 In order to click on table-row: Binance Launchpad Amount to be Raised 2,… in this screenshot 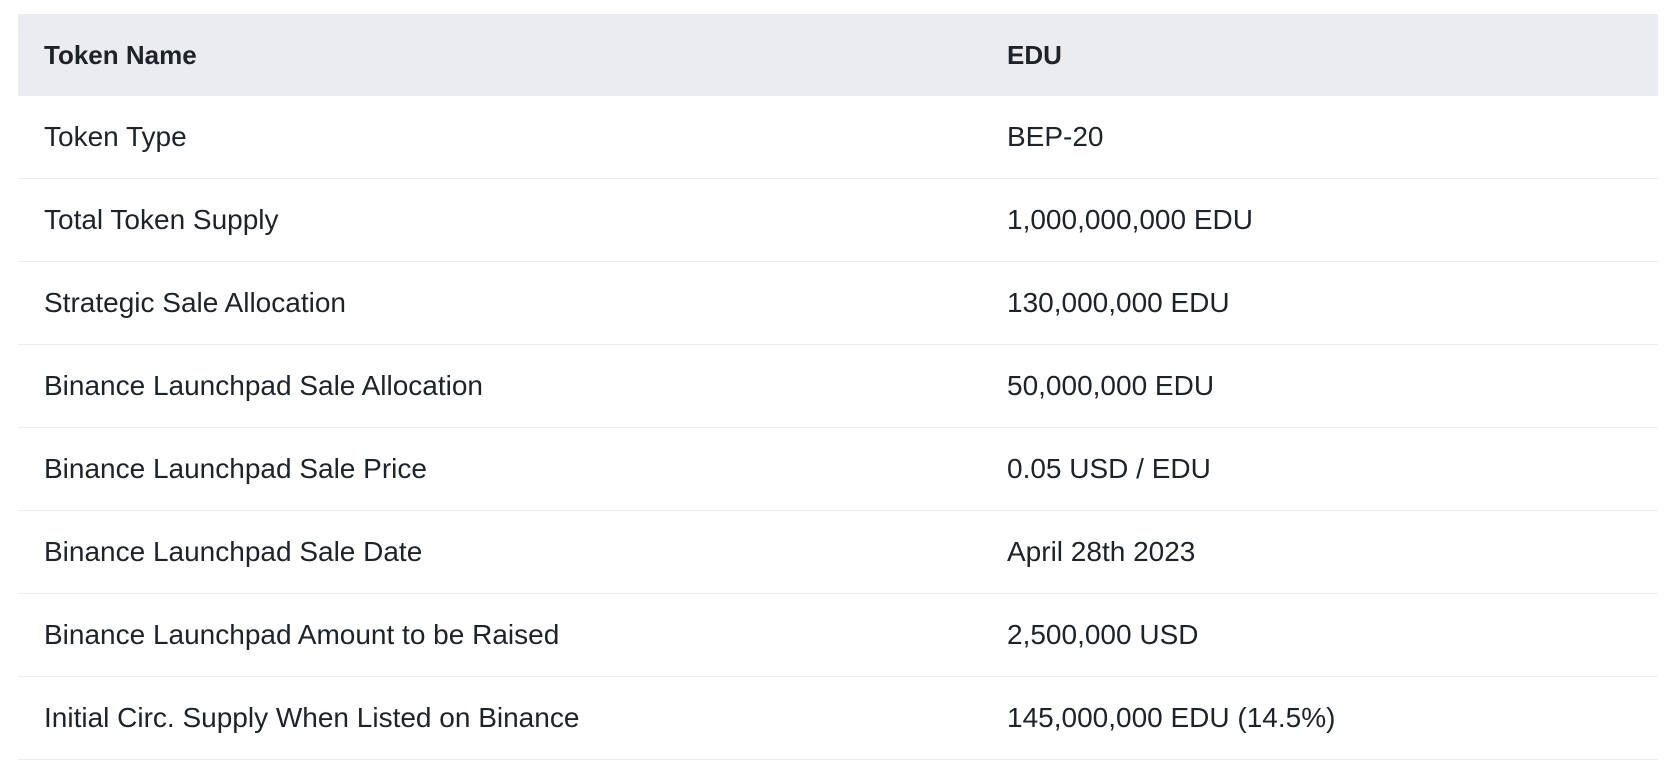, I will do `click(838, 635)`.